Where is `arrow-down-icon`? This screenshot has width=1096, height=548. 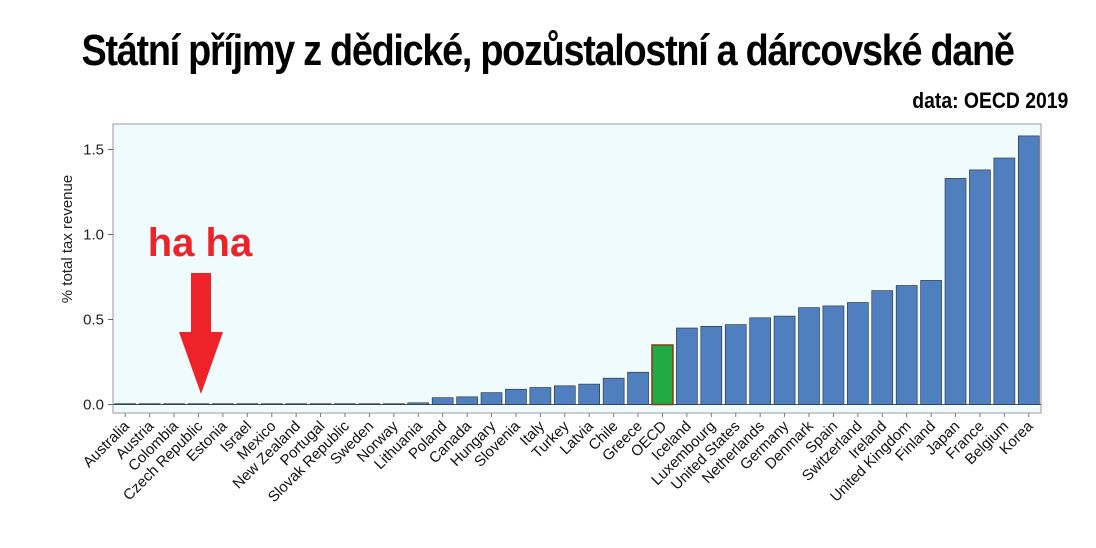 arrow-down-icon is located at coordinates (201, 333).